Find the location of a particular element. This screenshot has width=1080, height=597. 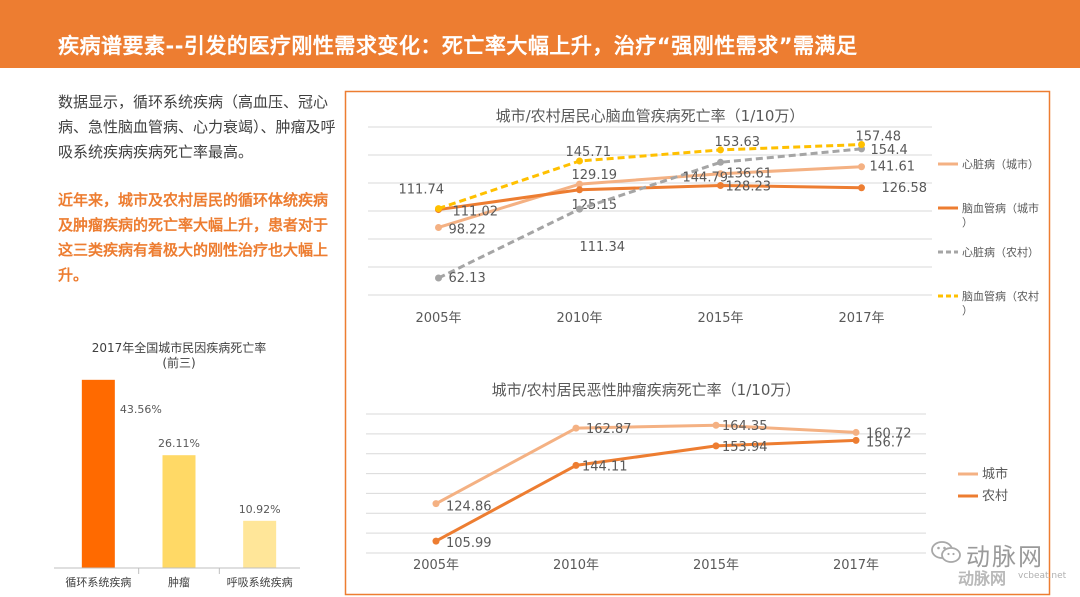

tumor-chart-data-label: 164.35 is located at coordinates (745, 426).